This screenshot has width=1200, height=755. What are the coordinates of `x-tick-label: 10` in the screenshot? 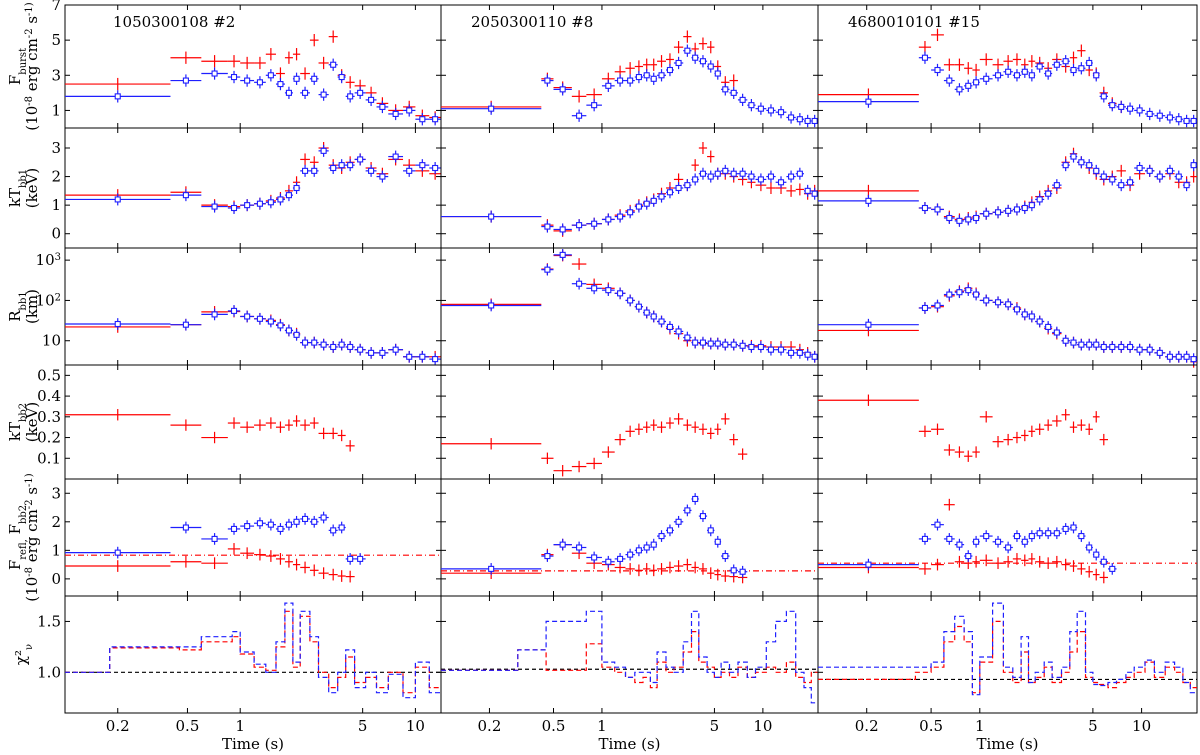 It's located at (762, 726).